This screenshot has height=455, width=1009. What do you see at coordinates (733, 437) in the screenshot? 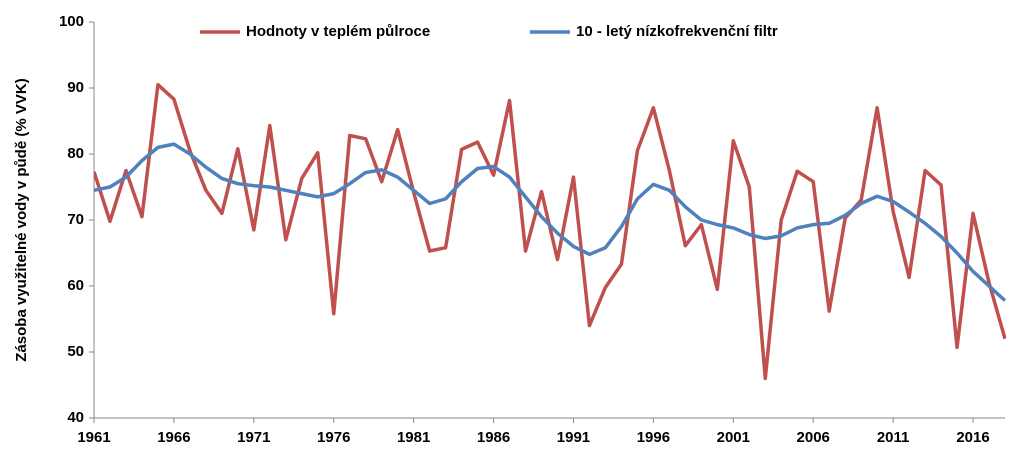
I see `x-tick-label: 2001` at bounding box center [733, 437].